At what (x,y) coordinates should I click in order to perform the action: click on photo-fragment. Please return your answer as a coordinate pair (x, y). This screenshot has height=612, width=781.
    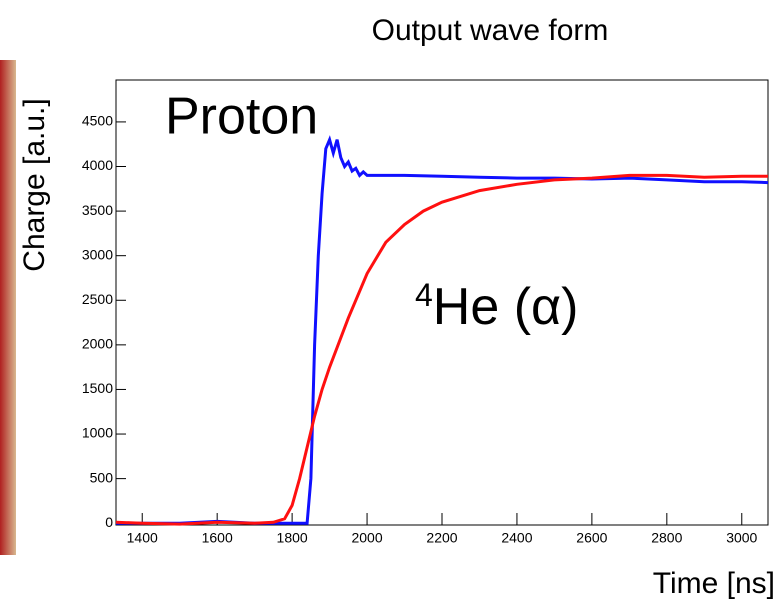
    Looking at the image, I should click on (8, 307).